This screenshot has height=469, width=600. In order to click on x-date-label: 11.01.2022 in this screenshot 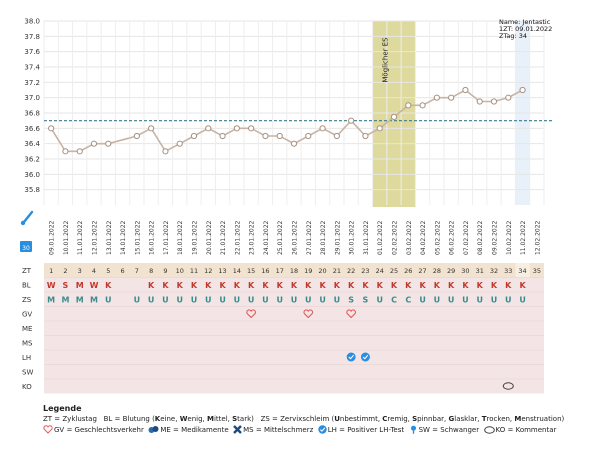, I will do `click(80, 237)`.